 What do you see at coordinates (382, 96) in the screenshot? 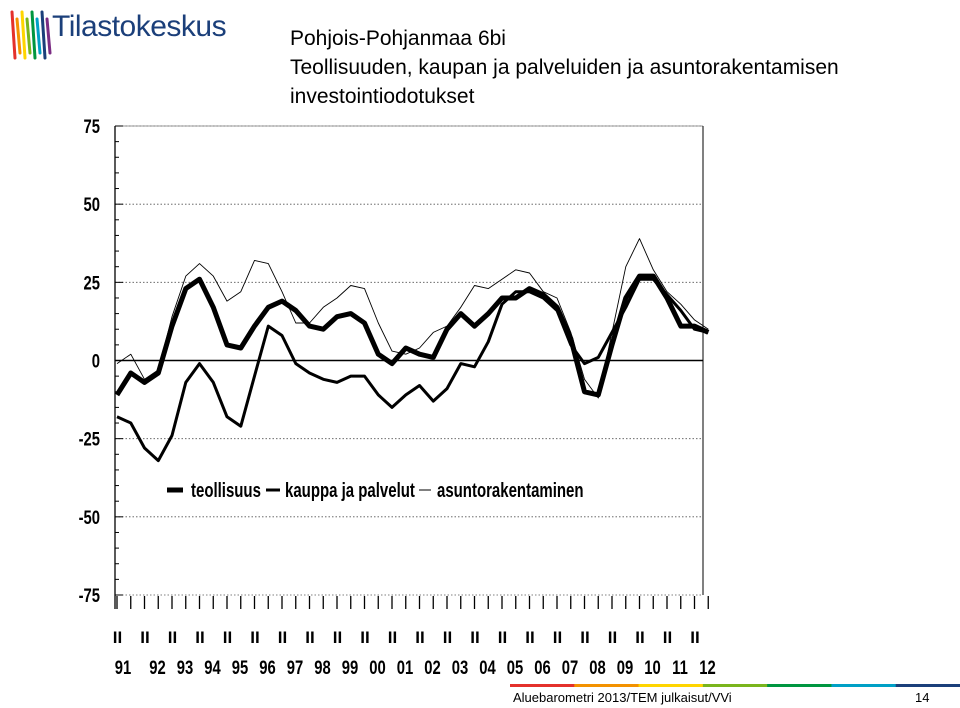
I see `title-line-3: investointiodotukset` at bounding box center [382, 96].